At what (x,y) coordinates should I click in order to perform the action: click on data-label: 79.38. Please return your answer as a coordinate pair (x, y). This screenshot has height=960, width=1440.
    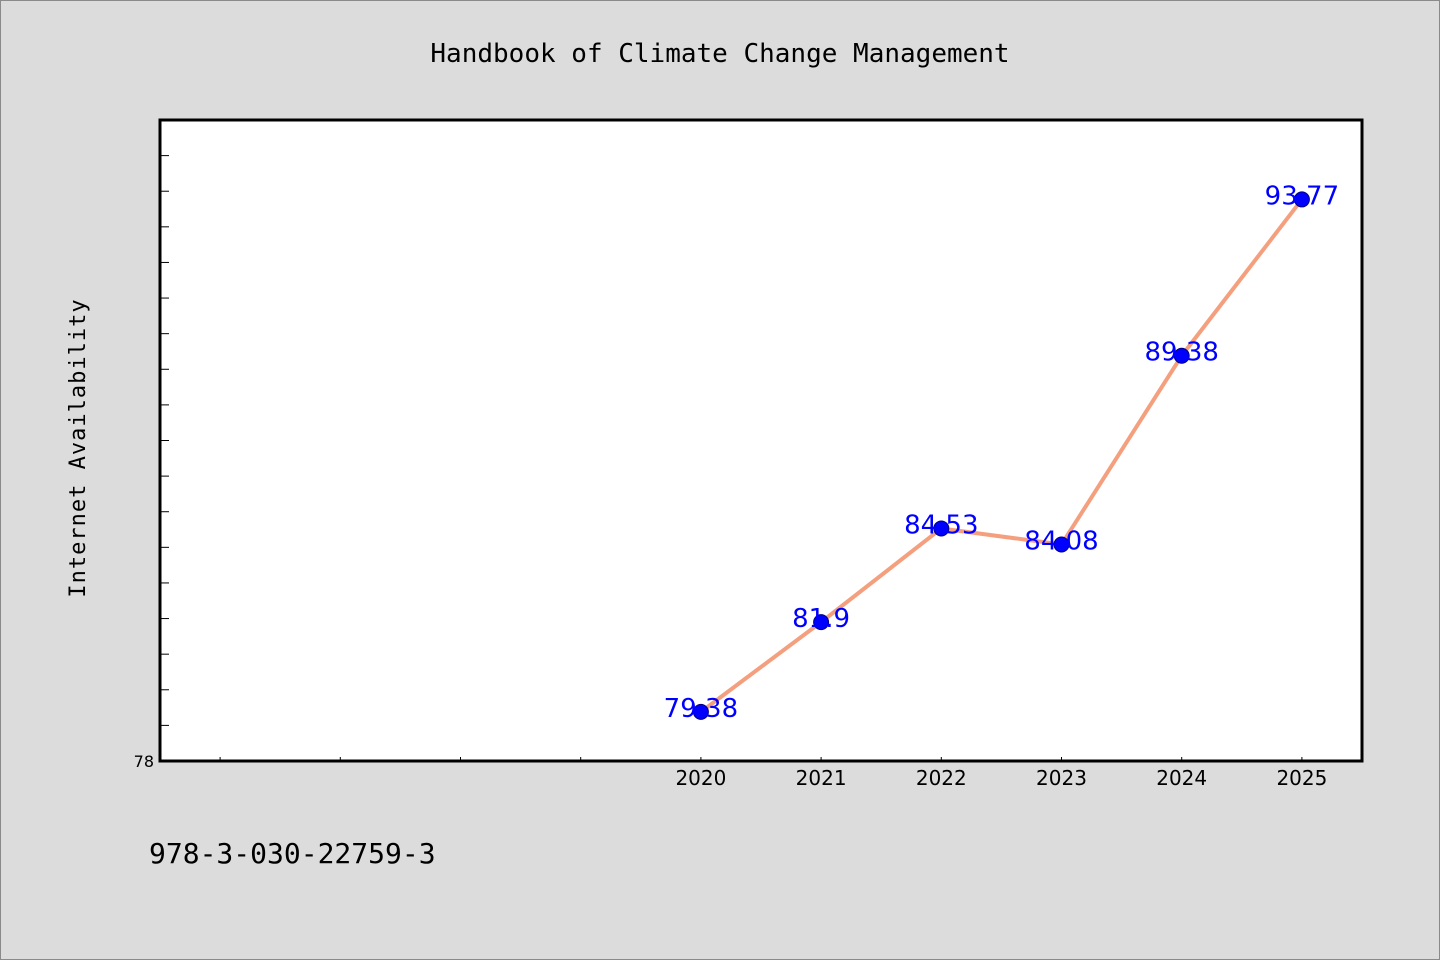
    Looking at the image, I should click on (701, 709).